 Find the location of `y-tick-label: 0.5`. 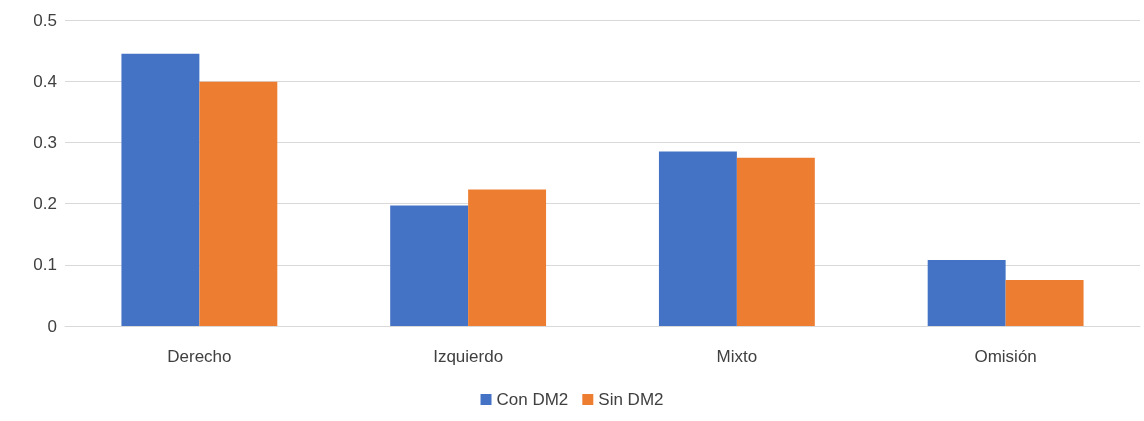

y-tick-label: 0.5 is located at coordinates (45, 20).